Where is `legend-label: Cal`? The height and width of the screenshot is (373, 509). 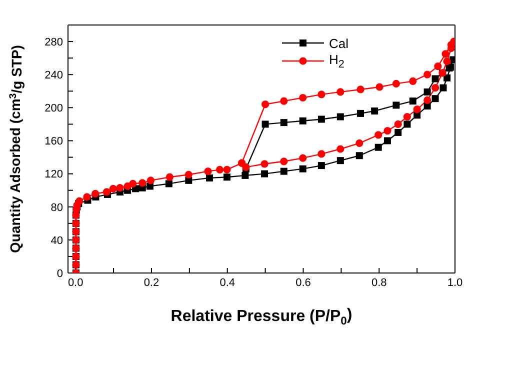
legend-label: Cal is located at coordinates (339, 43).